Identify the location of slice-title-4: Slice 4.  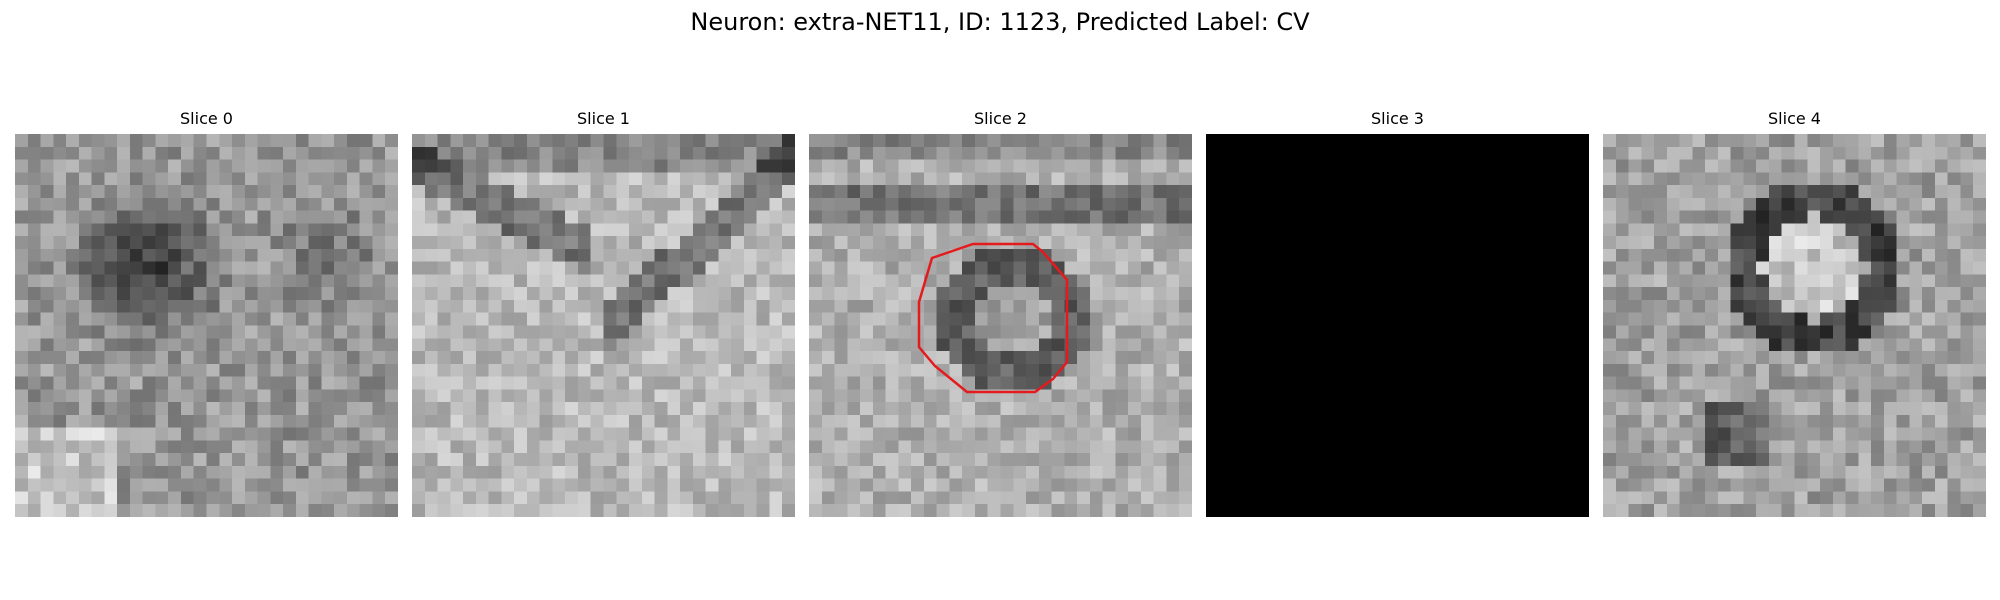
(1794, 118).